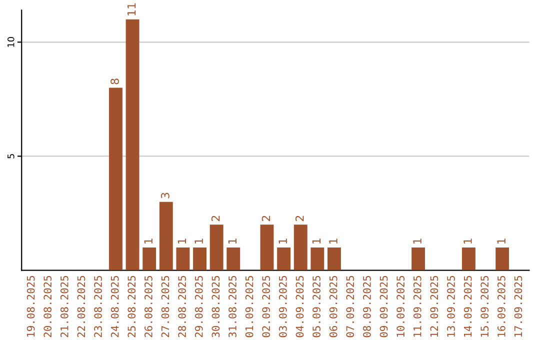  Describe the element at coordinates (249, 307) in the screenshot. I see `x-tick-label: 01.09.2025` at that location.